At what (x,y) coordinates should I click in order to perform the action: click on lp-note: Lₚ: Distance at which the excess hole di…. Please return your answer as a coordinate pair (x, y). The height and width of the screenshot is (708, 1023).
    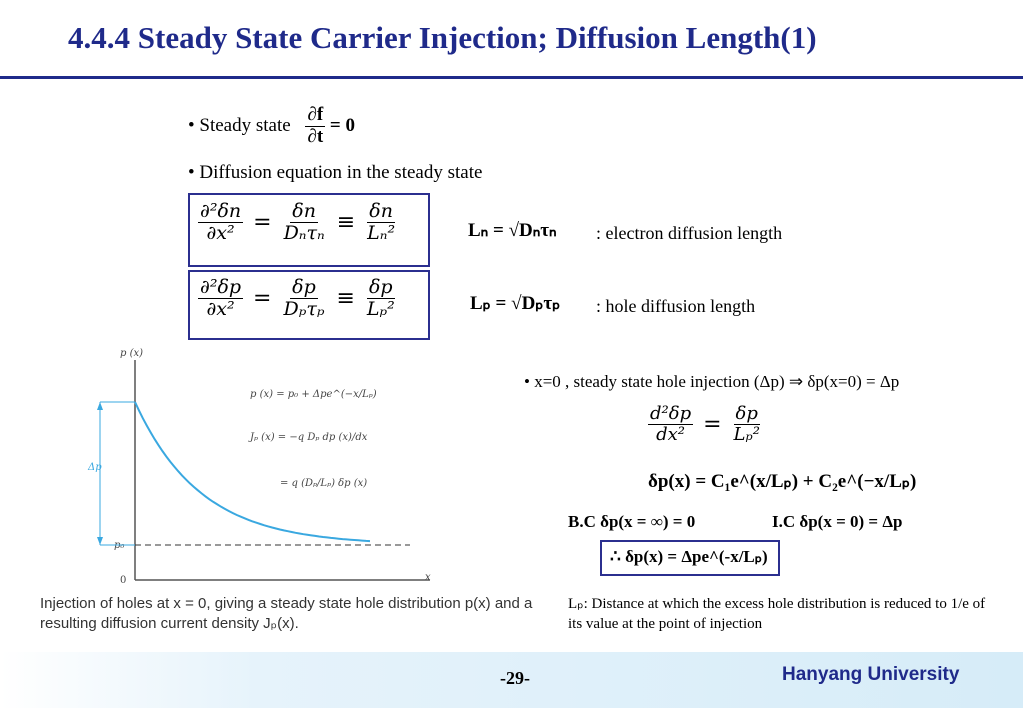
    Looking at the image, I should click on (778, 614).